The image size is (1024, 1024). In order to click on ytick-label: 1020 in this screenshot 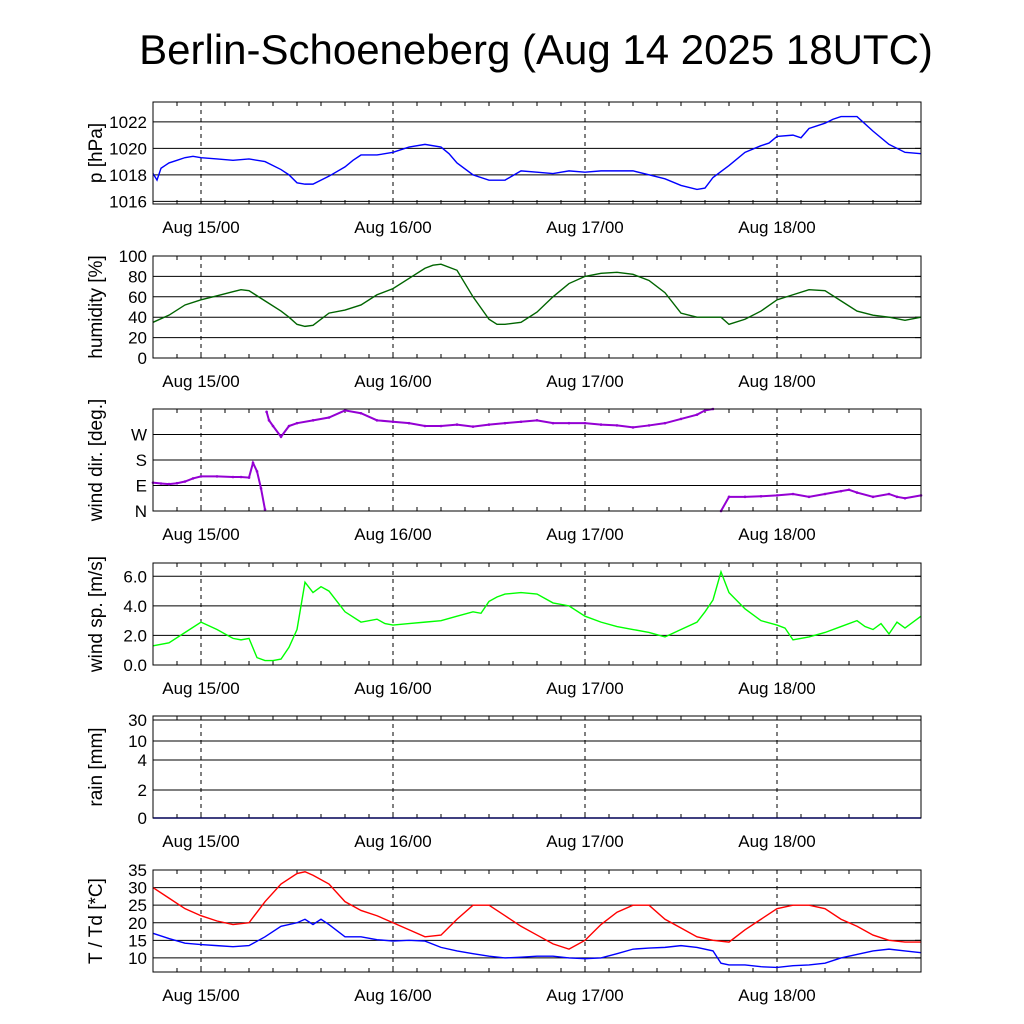, I will do `click(128, 148)`.